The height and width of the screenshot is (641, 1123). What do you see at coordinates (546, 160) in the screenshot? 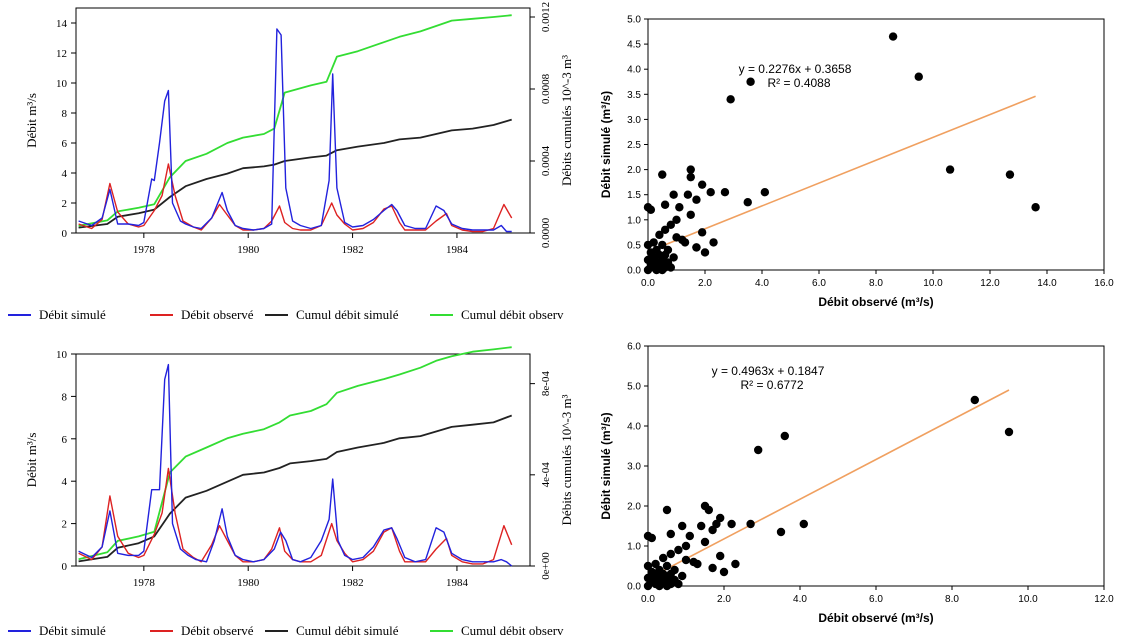
I see `y2-tick-label: 0.0004` at bounding box center [546, 160].